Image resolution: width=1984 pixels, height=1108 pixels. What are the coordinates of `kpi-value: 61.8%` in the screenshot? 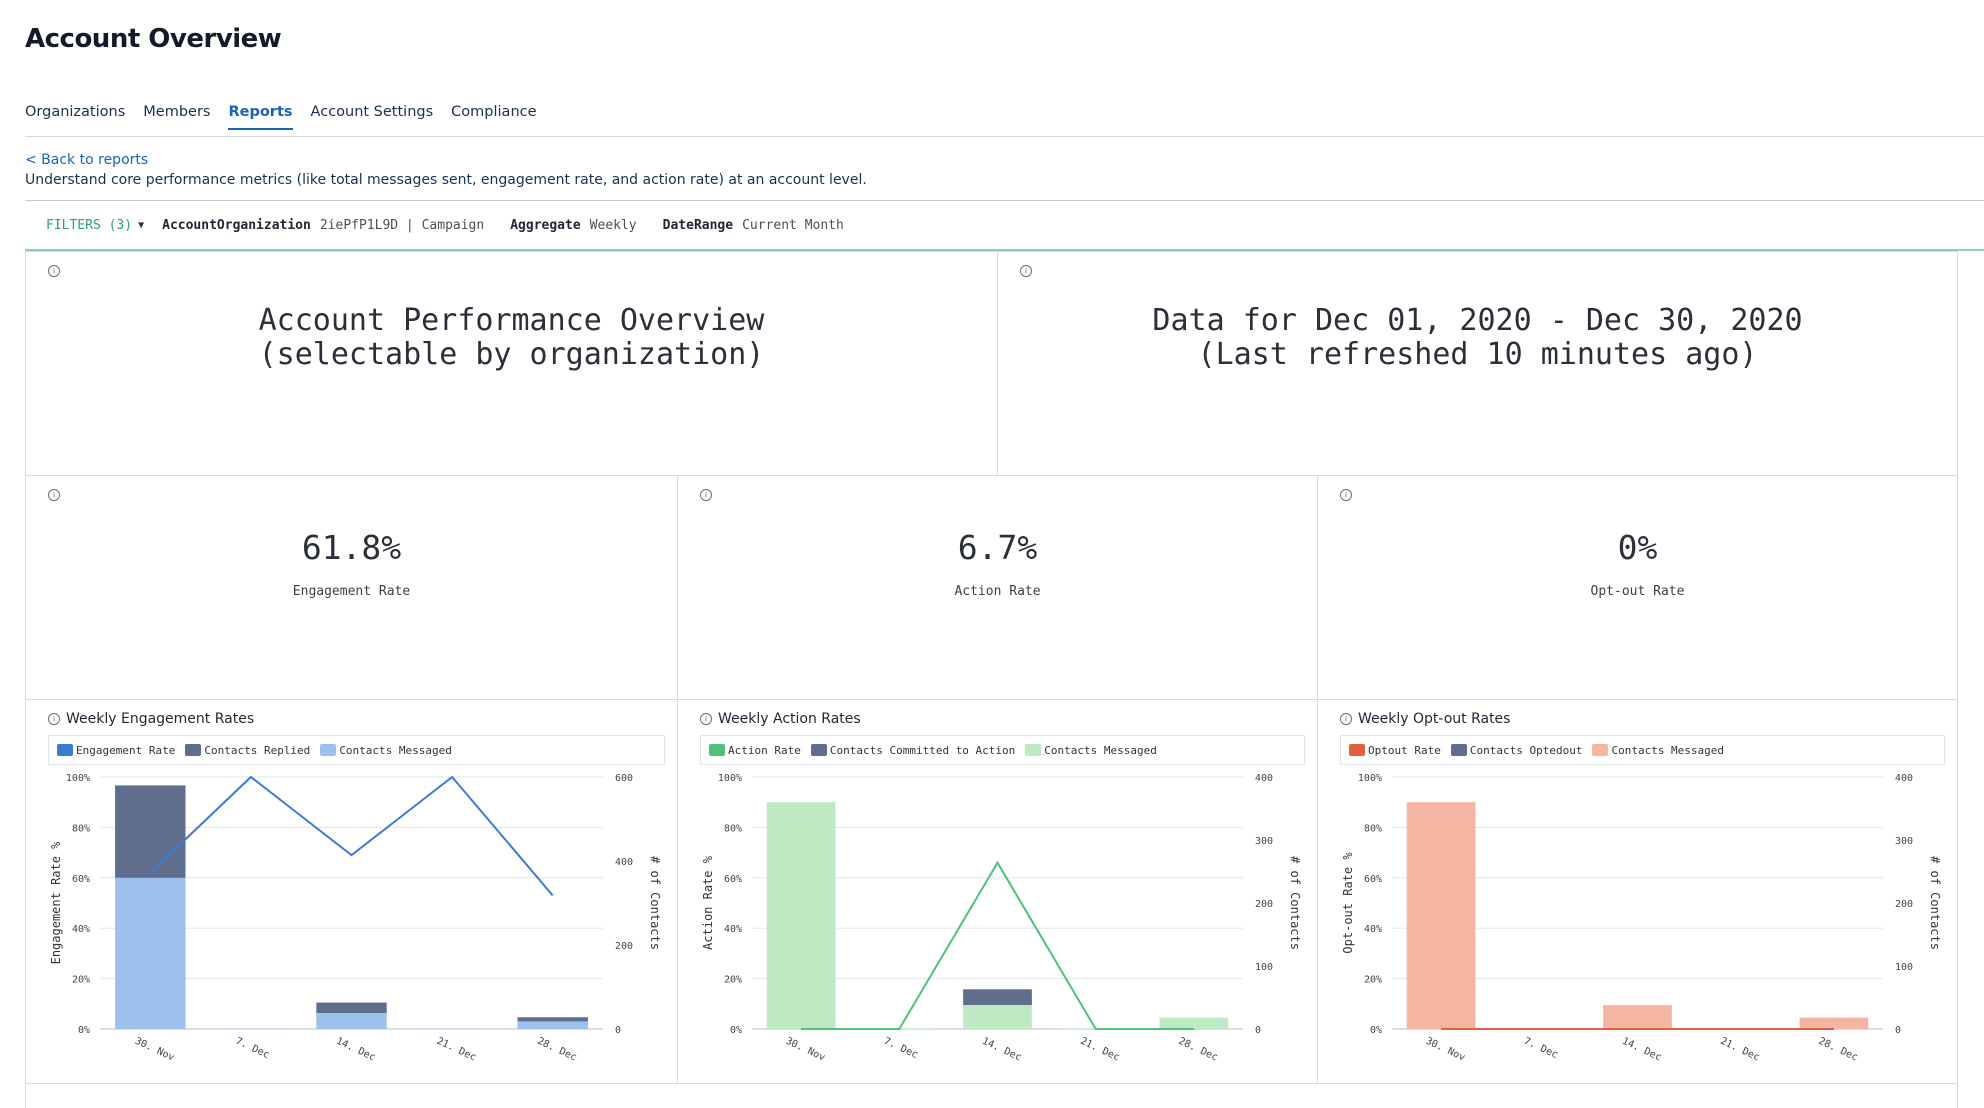 It's located at (351, 547).